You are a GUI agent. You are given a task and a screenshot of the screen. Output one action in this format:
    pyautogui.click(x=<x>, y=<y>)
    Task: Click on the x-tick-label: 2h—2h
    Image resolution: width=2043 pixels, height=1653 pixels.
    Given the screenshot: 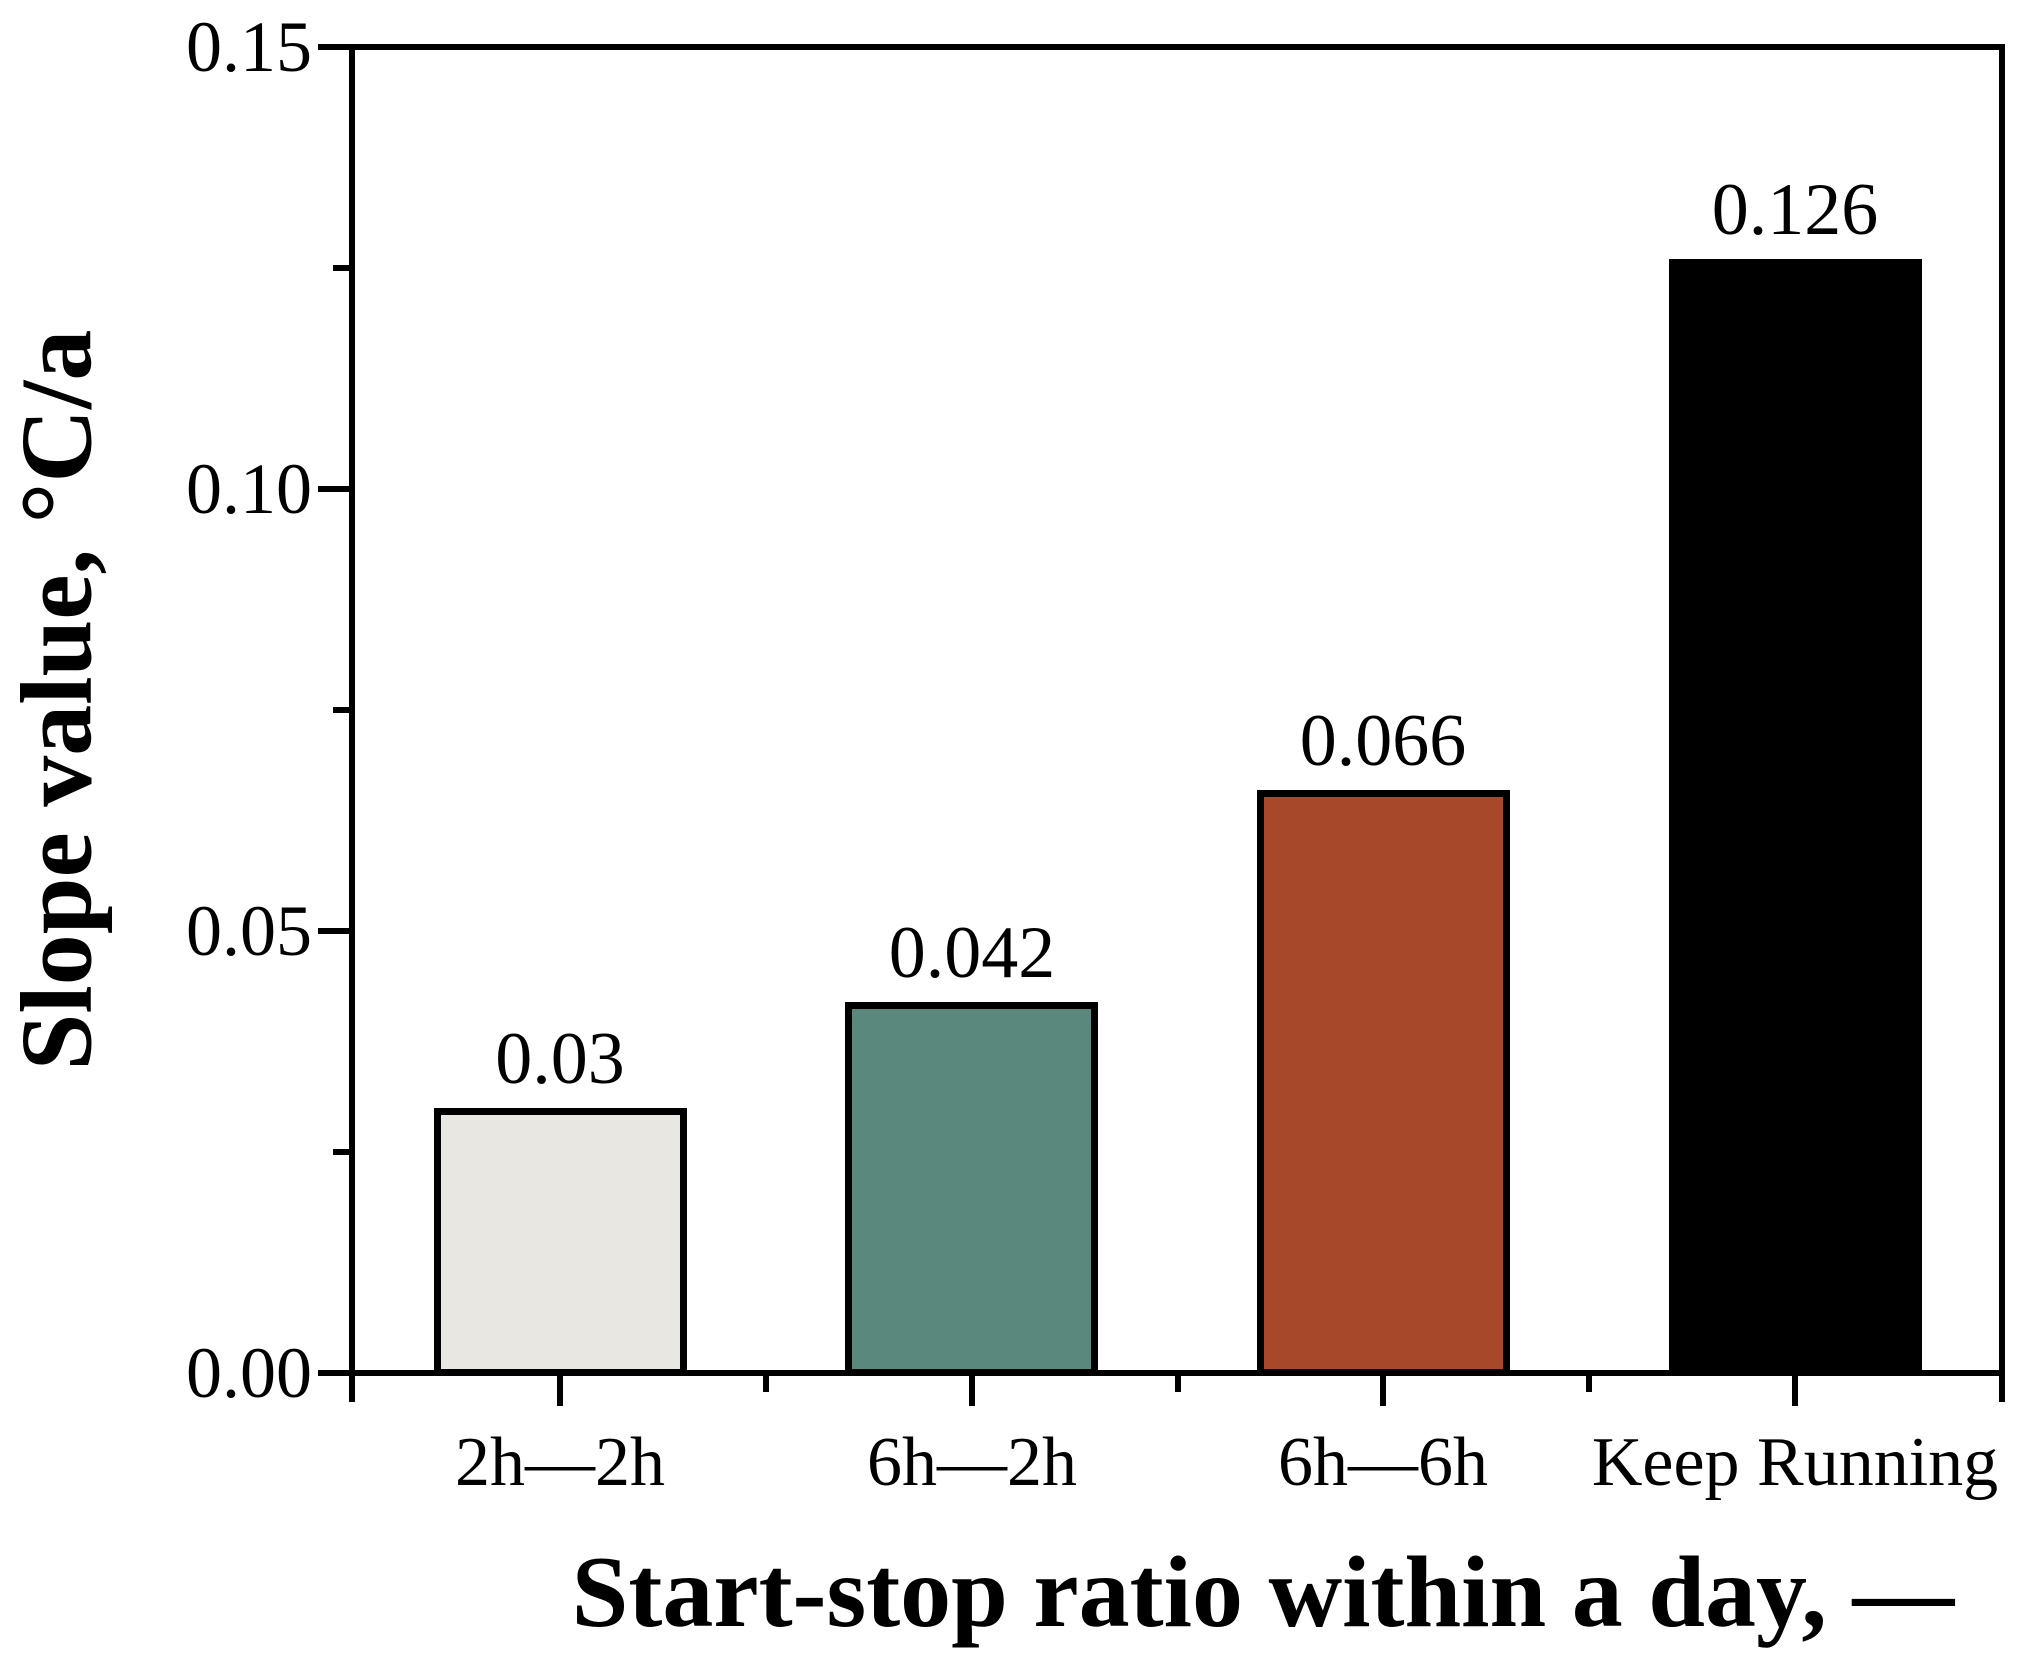 What is the action you would take?
    pyautogui.click(x=560, y=1462)
    